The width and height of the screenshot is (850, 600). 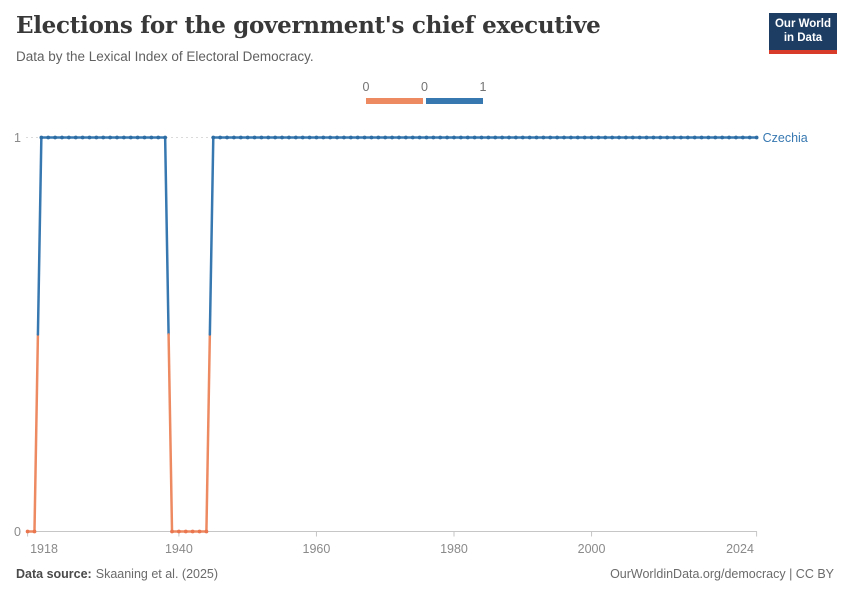 What do you see at coordinates (722, 574) in the screenshot?
I see `credit-link: OurWorldinData.org/democracy | CC BY` at bounding box center [722, 574].